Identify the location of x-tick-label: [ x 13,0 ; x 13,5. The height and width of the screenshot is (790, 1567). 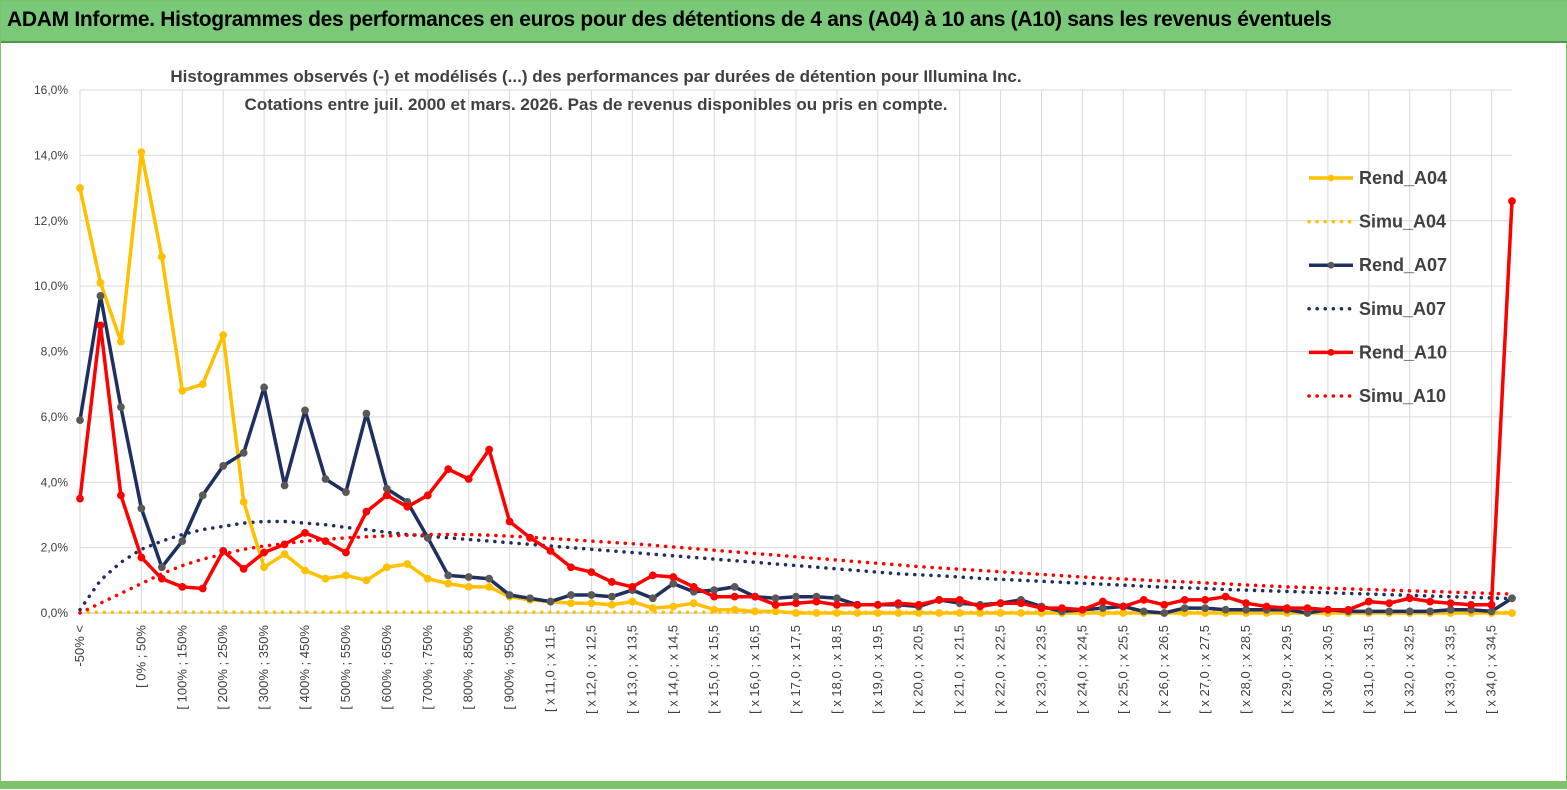
(631, 669).